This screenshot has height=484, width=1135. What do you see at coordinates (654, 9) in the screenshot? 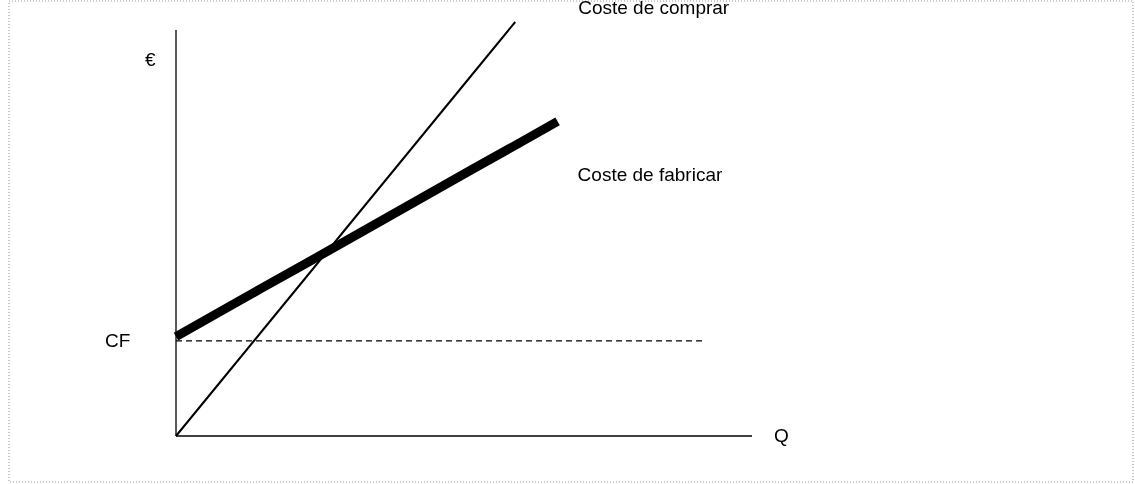
I see `text: Coste de comprar` at bounding box center [654, 9].